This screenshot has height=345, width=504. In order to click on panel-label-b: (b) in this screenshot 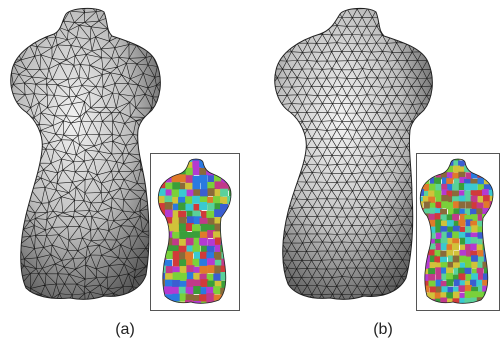, I will do `click(383, 329)`.